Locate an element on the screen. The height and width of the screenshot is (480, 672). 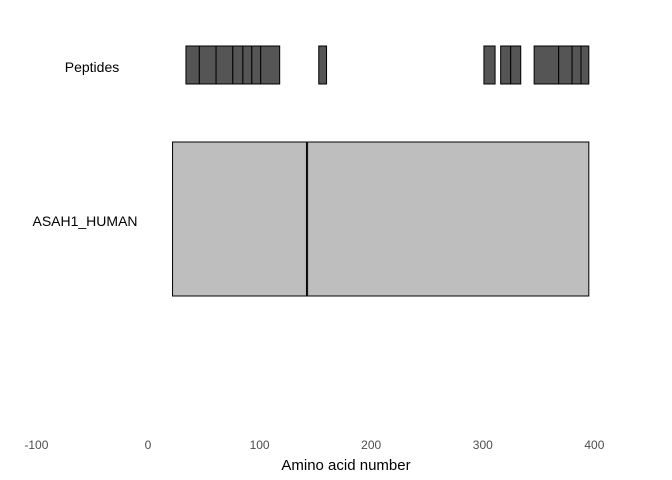
x-tick-label: 100 is located at coordinates (260, 445).